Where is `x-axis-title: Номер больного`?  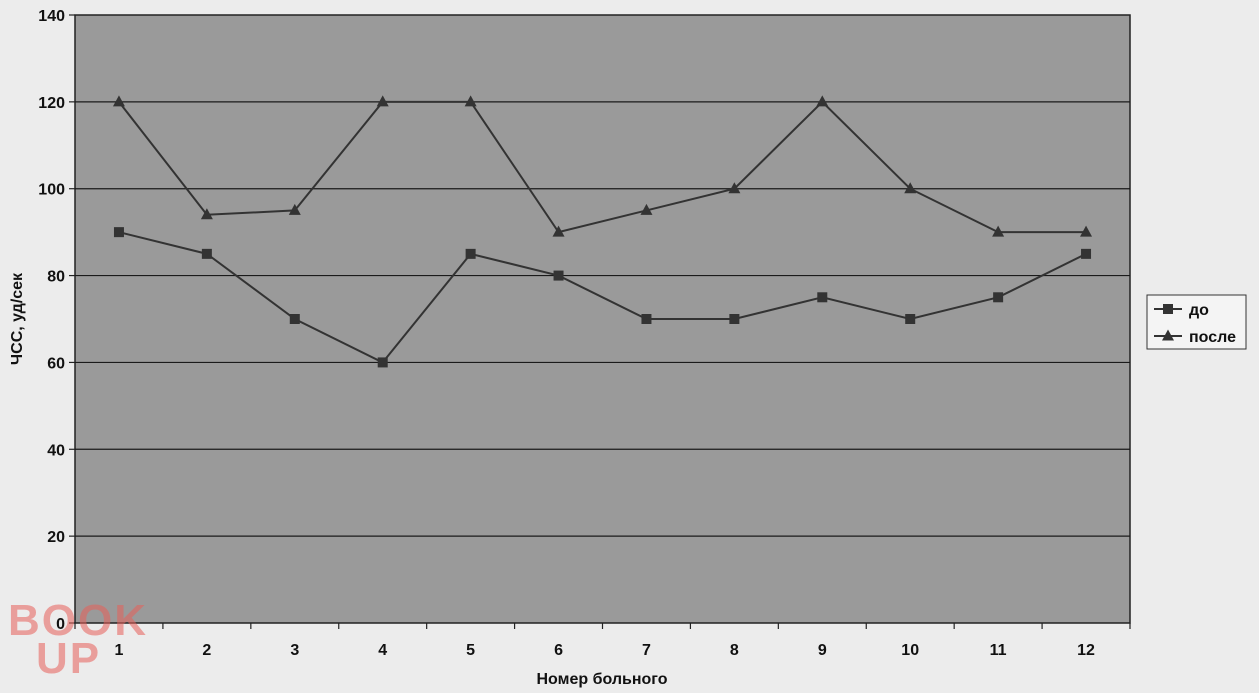 x-axis-title: Номер больного is located at coordinates (602, 679).